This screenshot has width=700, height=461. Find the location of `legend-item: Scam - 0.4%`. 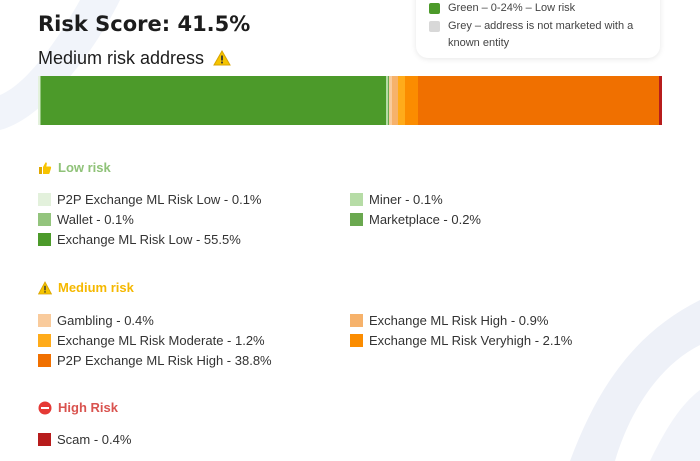

legend-item: Scam - 0.4% is located at coordinates (84, 439).